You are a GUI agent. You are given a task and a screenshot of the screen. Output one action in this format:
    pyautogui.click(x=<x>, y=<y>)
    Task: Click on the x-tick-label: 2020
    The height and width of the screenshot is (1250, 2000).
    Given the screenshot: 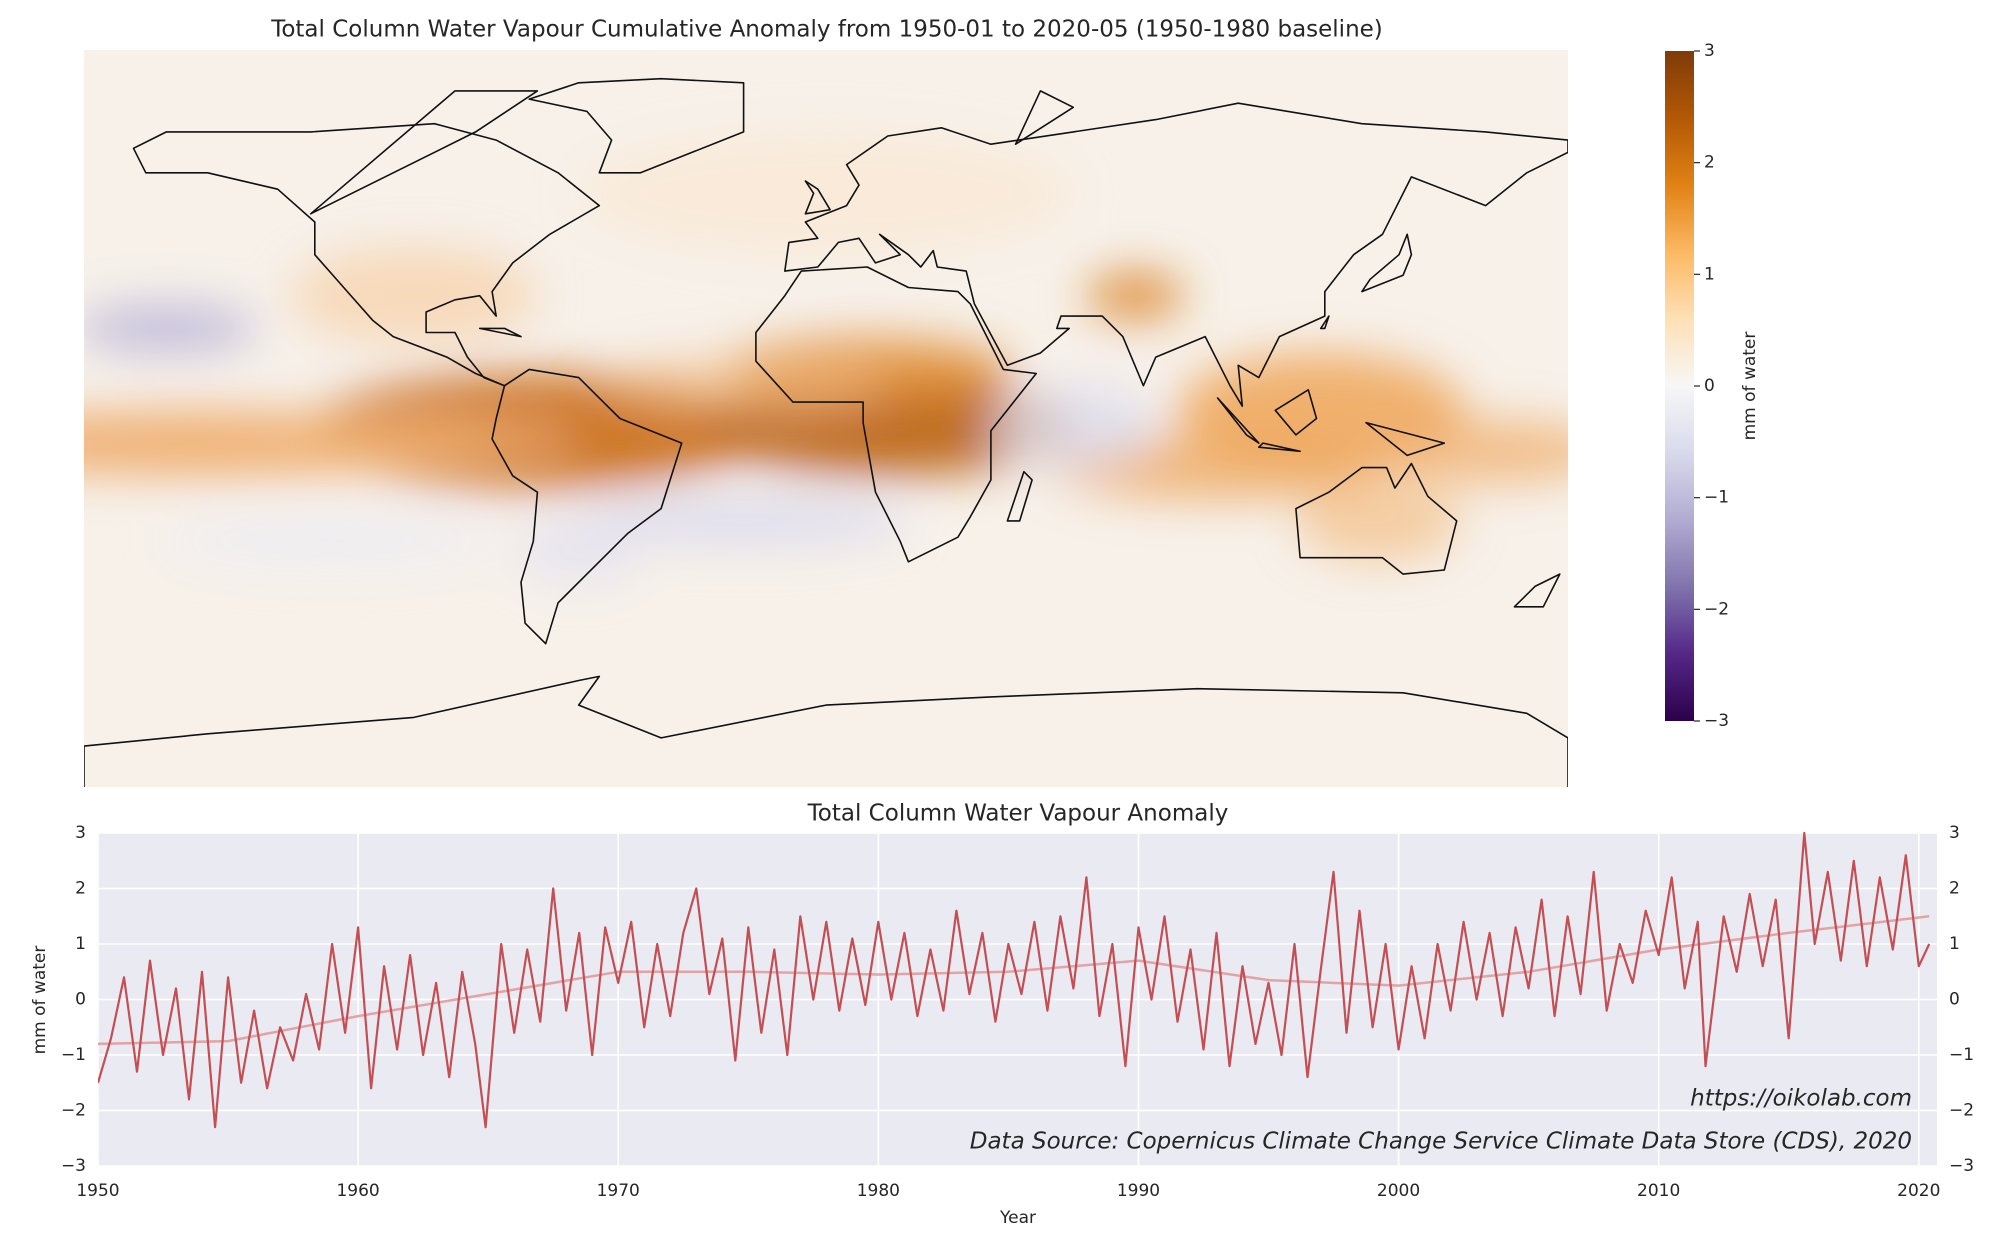 What is the action you would take?
    pyautogui.click(x=1918, y=1191)
    